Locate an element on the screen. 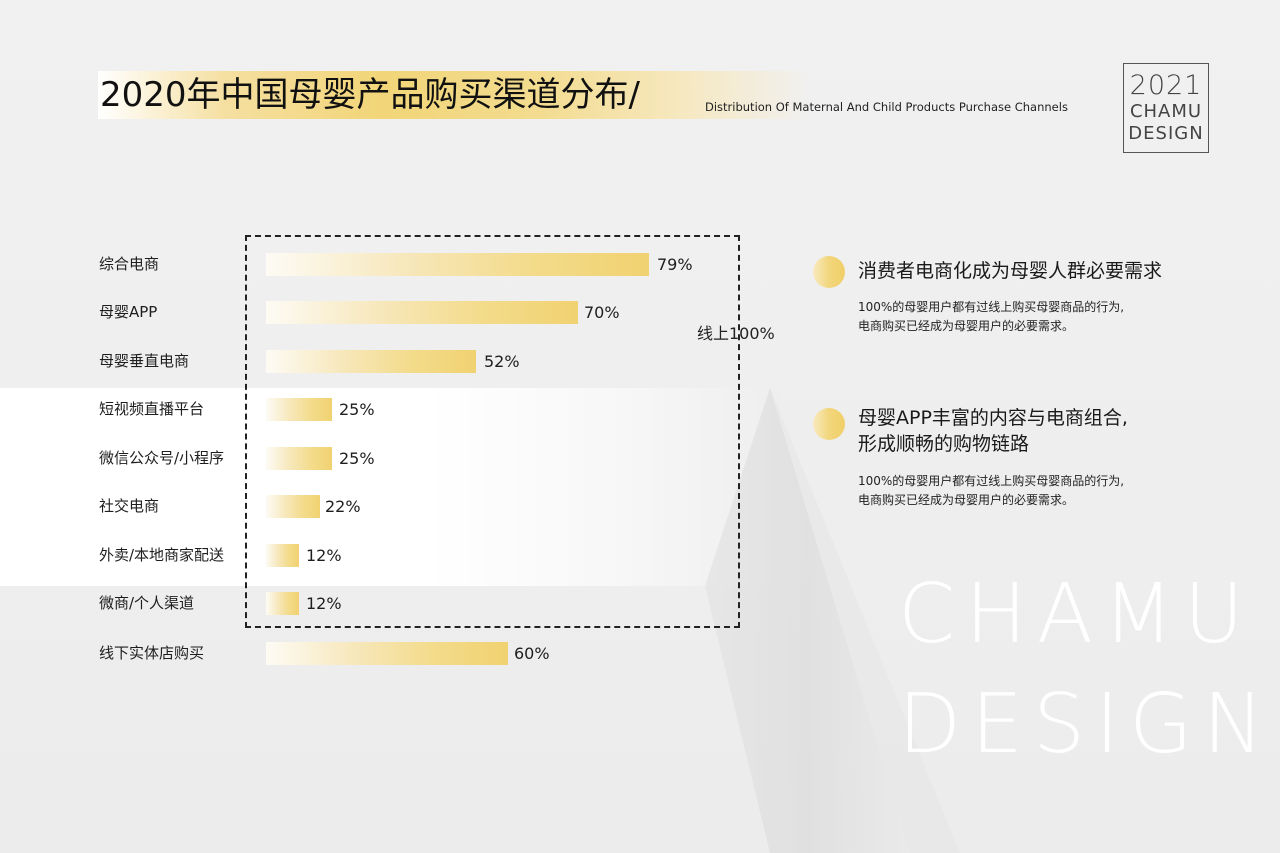 The width and height of the screenshot is (1280, 853). background-light-band is located at coordinates (390, 487).